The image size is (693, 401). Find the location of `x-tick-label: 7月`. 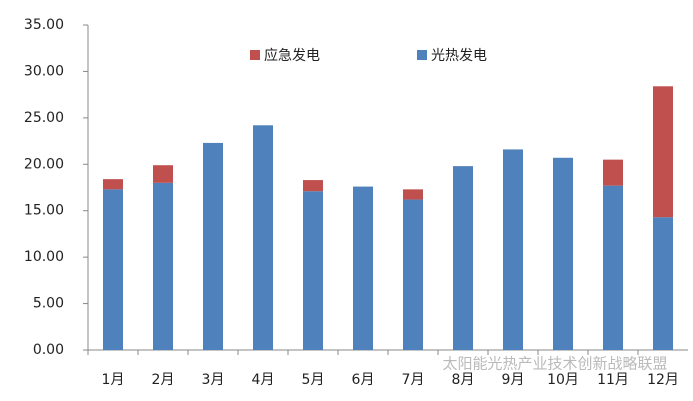

x-tick-label: 7月 is located at coordinates (413, 380).